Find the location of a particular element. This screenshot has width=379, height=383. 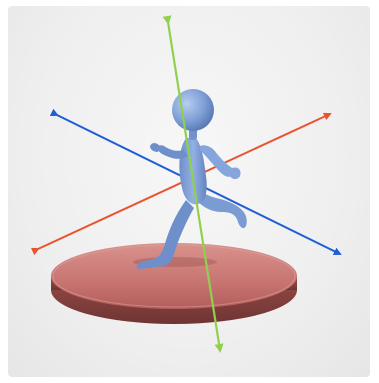

running-figure is located at coordinates (191, 179).